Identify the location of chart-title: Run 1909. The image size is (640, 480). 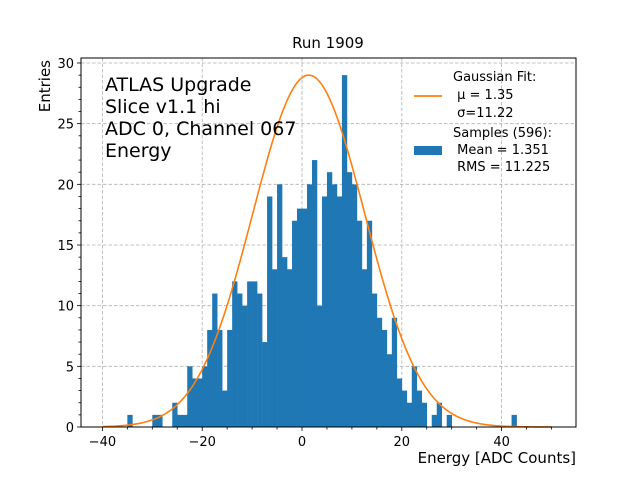
(328, 43).